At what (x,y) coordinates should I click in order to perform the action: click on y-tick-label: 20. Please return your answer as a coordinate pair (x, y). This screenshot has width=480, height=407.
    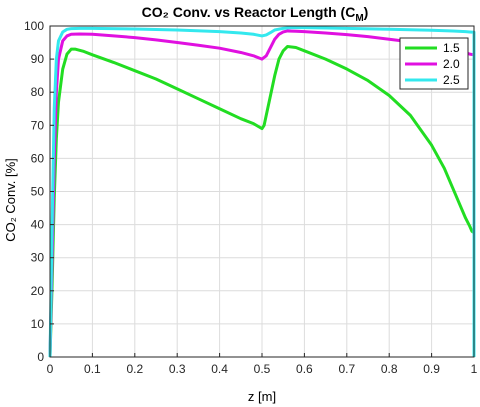
    Looking at the image, I should click on (38, 291).